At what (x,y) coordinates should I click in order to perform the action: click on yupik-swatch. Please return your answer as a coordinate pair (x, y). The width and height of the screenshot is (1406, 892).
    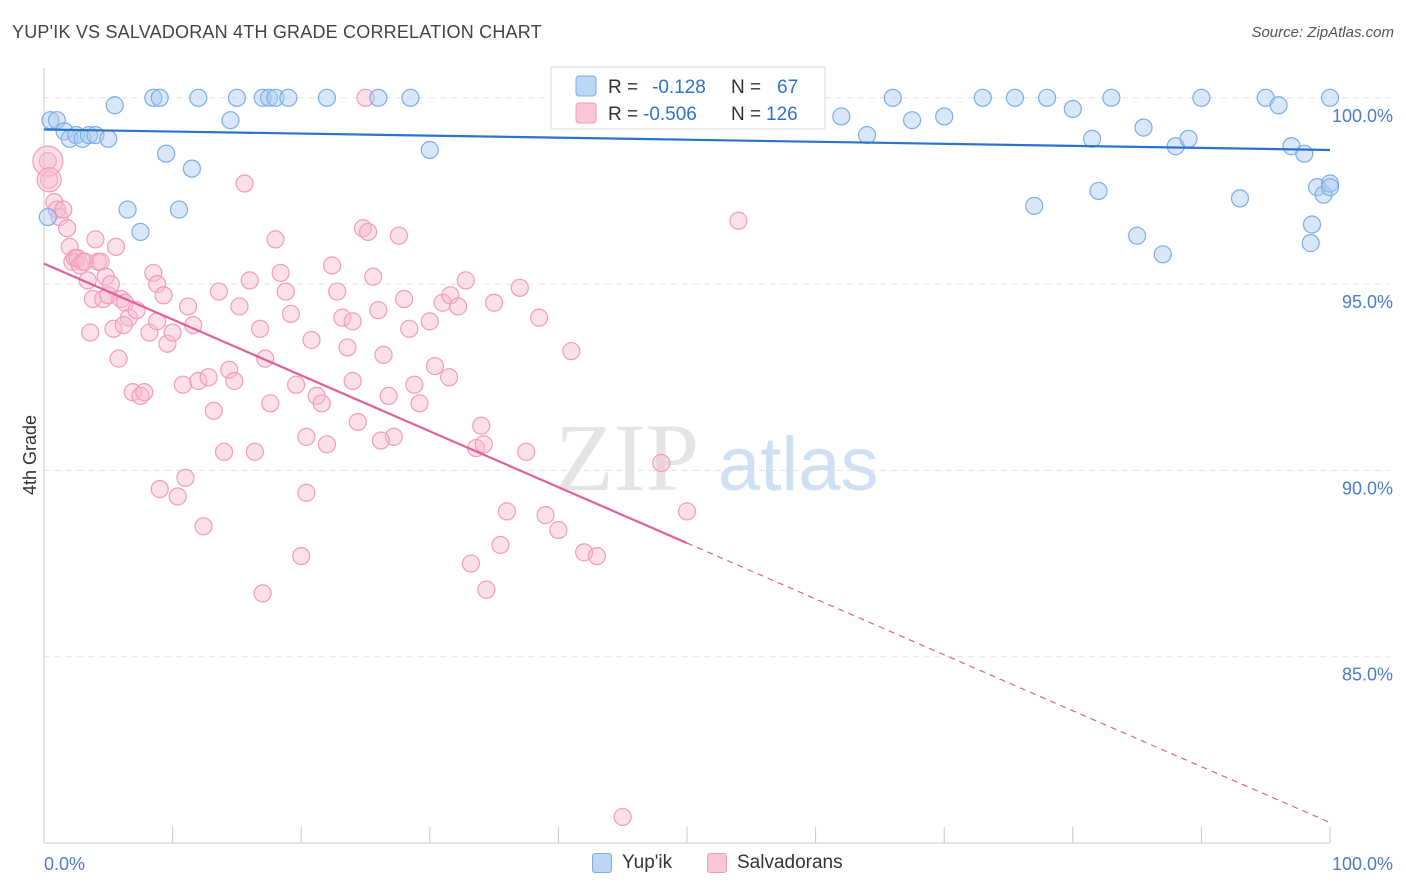
    Looking at the image, I should click on (602, 863).